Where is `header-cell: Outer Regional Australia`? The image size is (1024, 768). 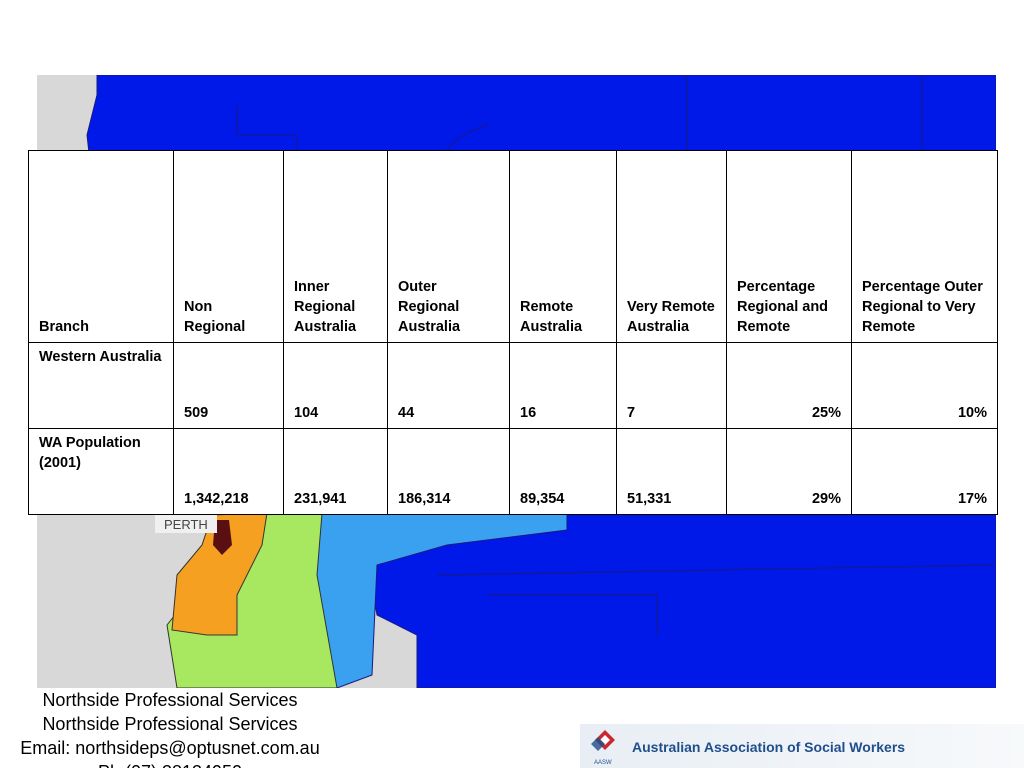
header-cell: Outer Regional Australia is located at coordinates (448, 246).